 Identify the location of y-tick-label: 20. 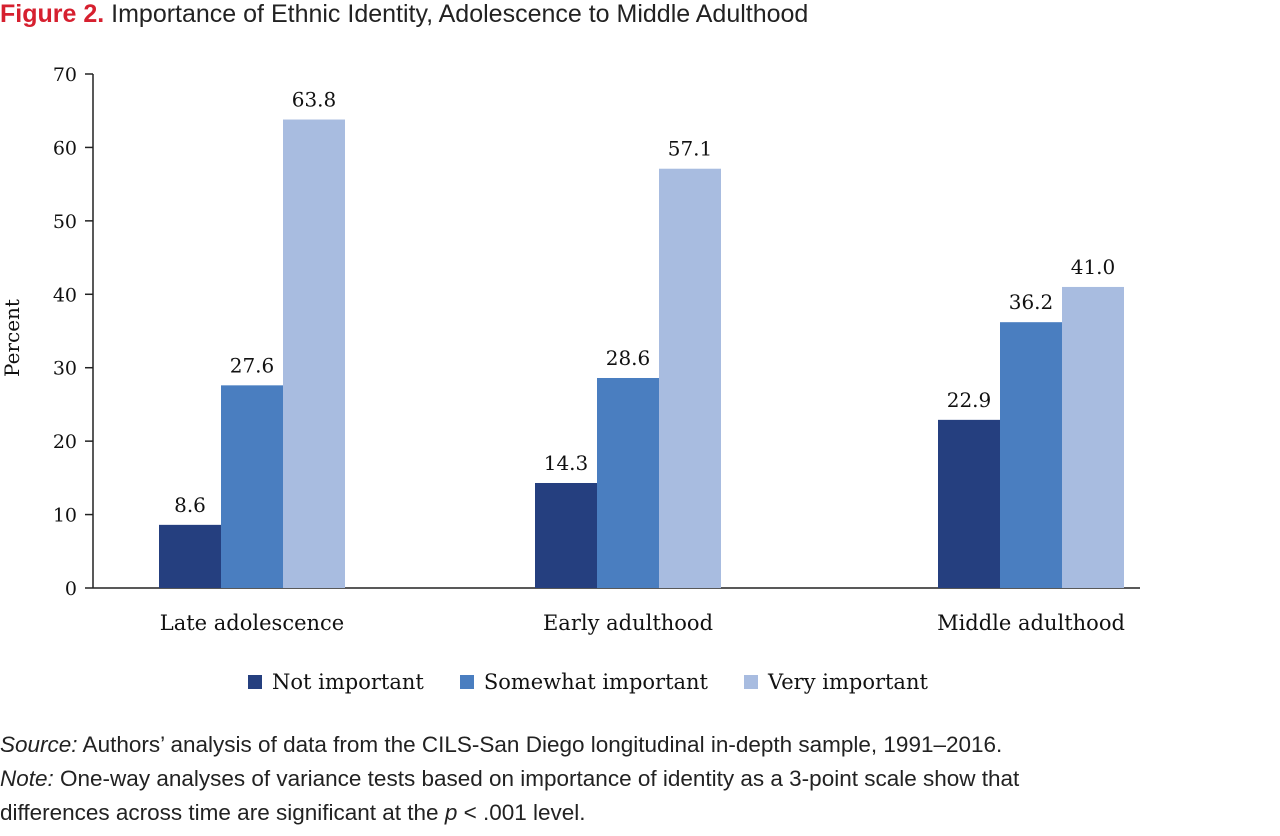
(65, 442).